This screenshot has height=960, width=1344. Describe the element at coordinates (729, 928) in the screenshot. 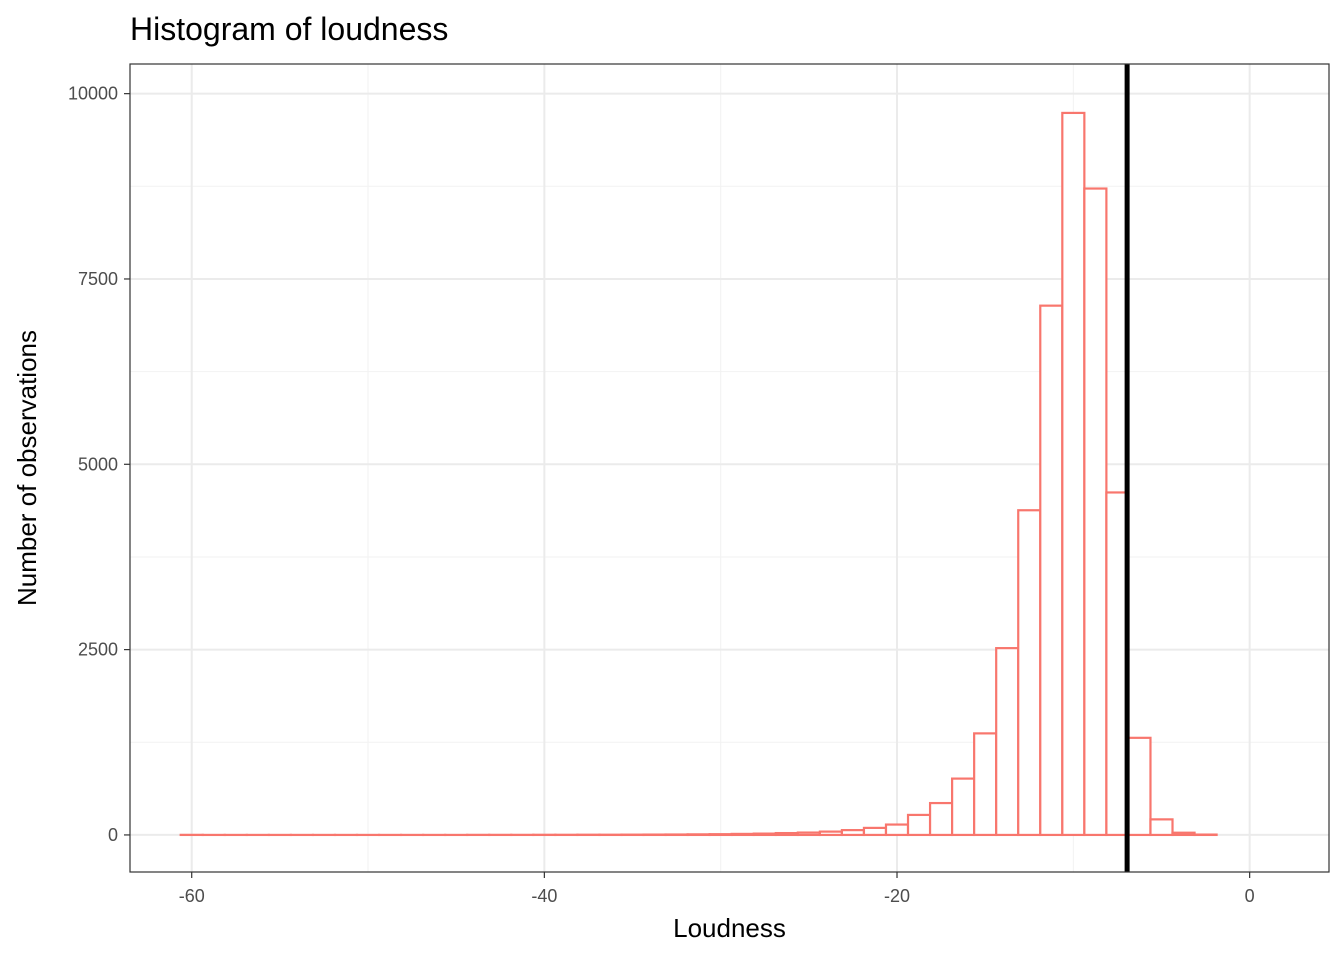

I see `x-axis-title: Loudness` at that location.